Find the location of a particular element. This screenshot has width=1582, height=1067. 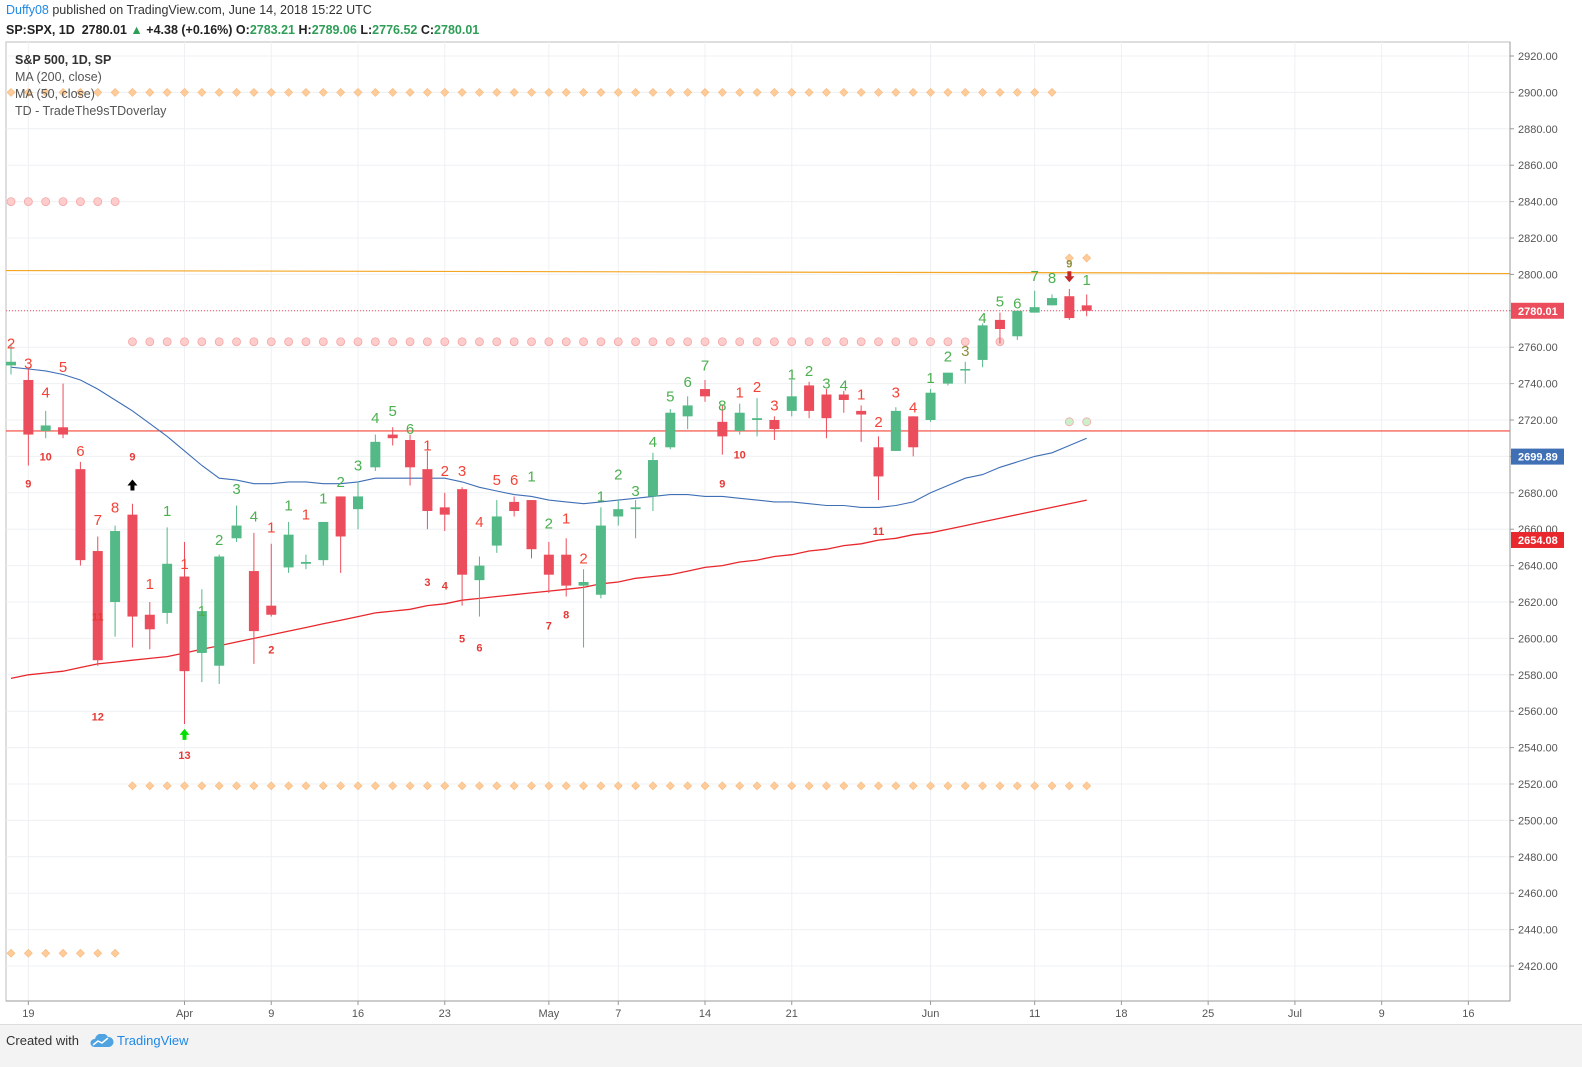

time-tick-label: Jul is located at coordinates (1295, 1014).